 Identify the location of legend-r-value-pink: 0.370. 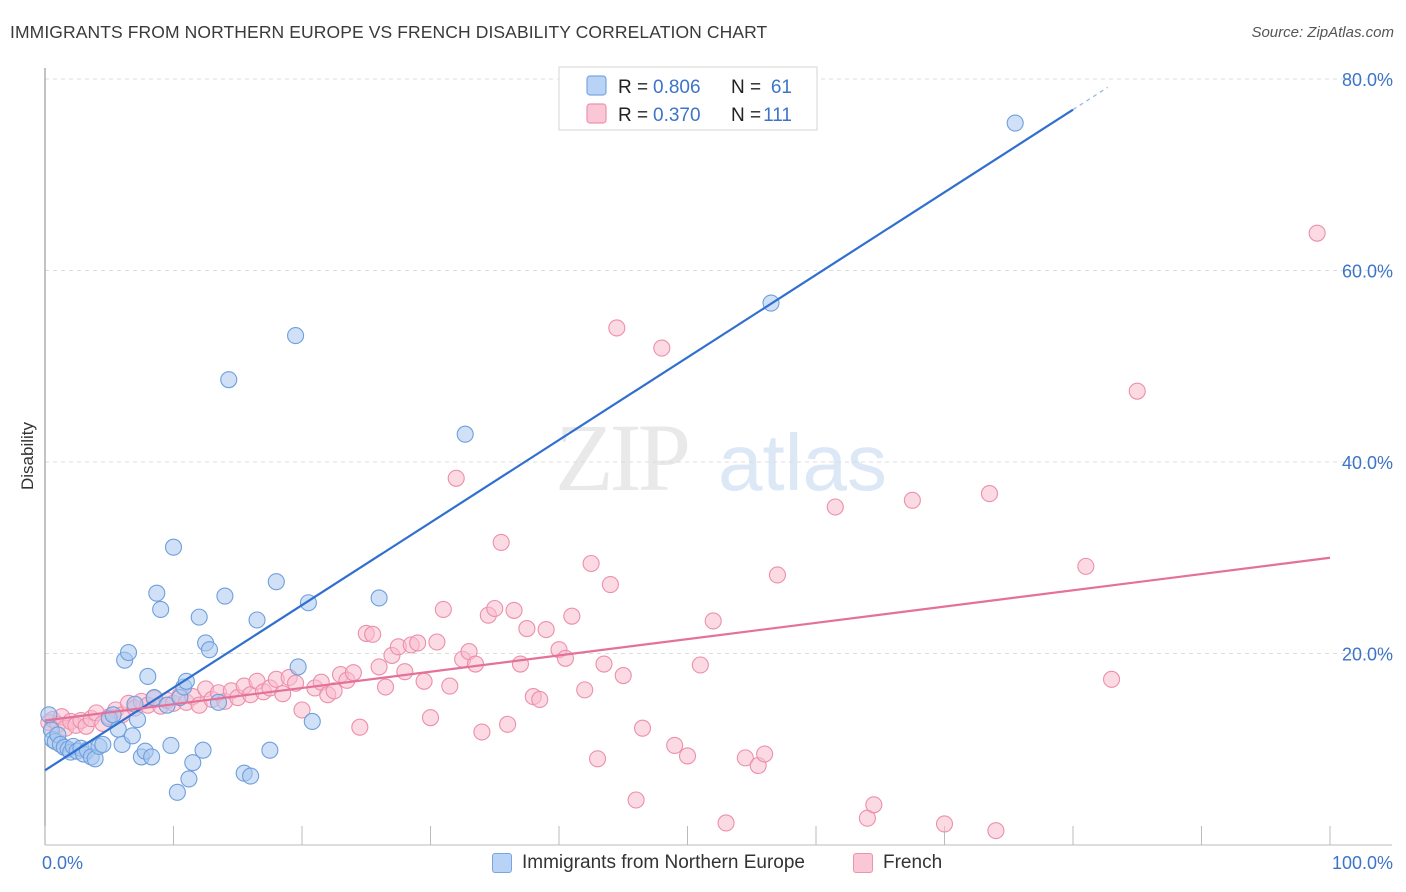
(677, 115).